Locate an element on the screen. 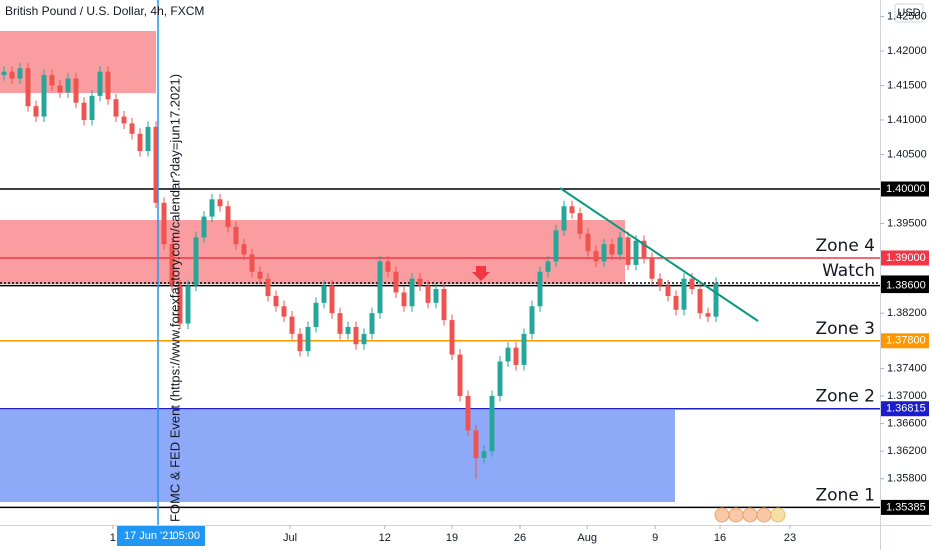  currency-badge is located at coordinates (909, 13).